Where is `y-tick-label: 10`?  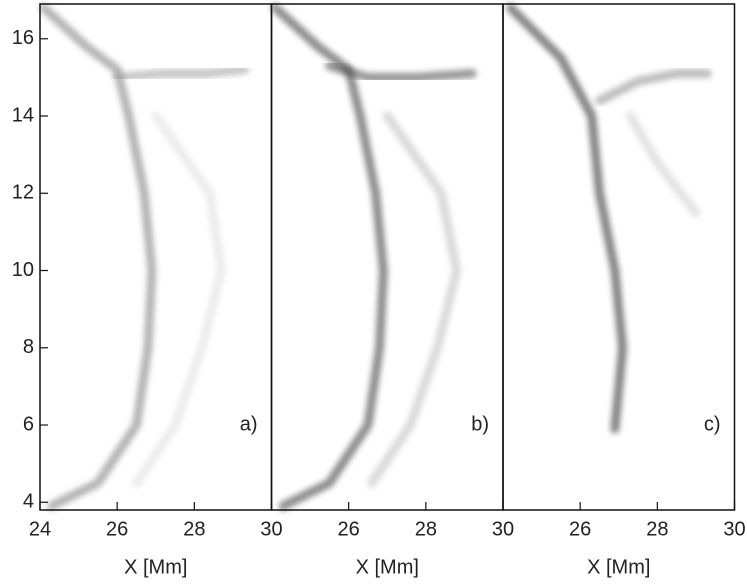 y-tick-label: 10 is located at coordinates (23, 270).